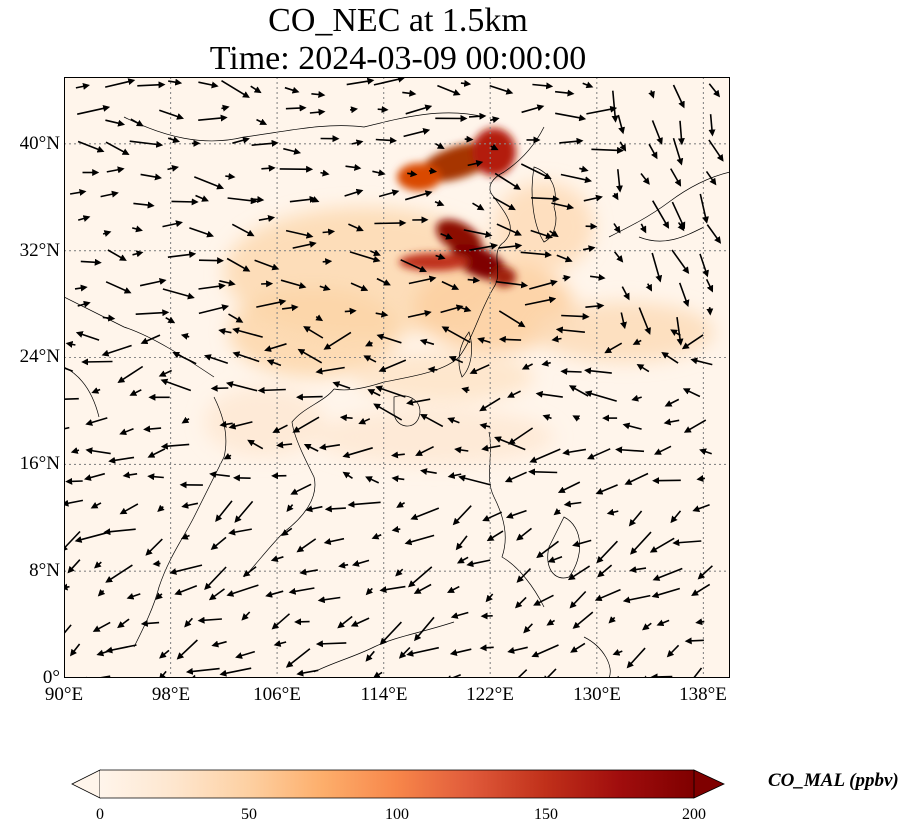 The image size is (922, 836). Describe the element at coordinates (86, 784) in the screenshot. I see `colorbar-extend-min` at that location.